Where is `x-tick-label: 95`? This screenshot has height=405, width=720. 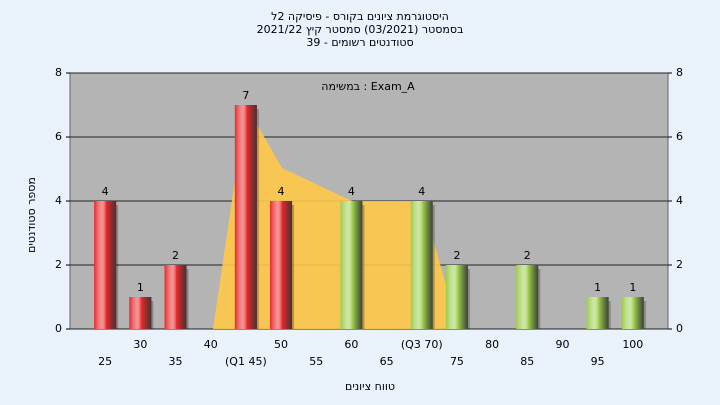
x-tick-label: 95 is located at coordinates (598, 361).